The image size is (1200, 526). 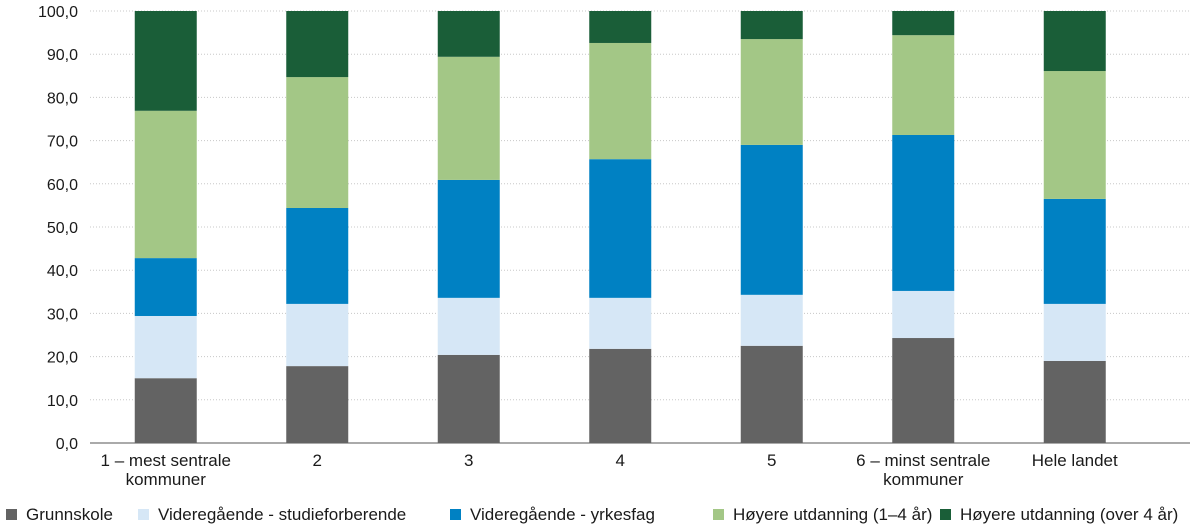 I want to click on x-tick-label: 5, so click(x=771, y=460).